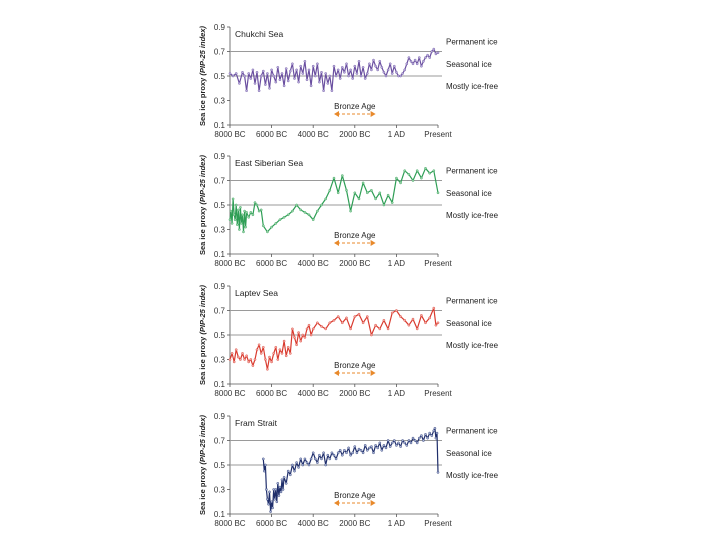  Describe the element at coordinates (256, 293) in the screenshot. I see `panel-title: Laptev Sea` at that location.